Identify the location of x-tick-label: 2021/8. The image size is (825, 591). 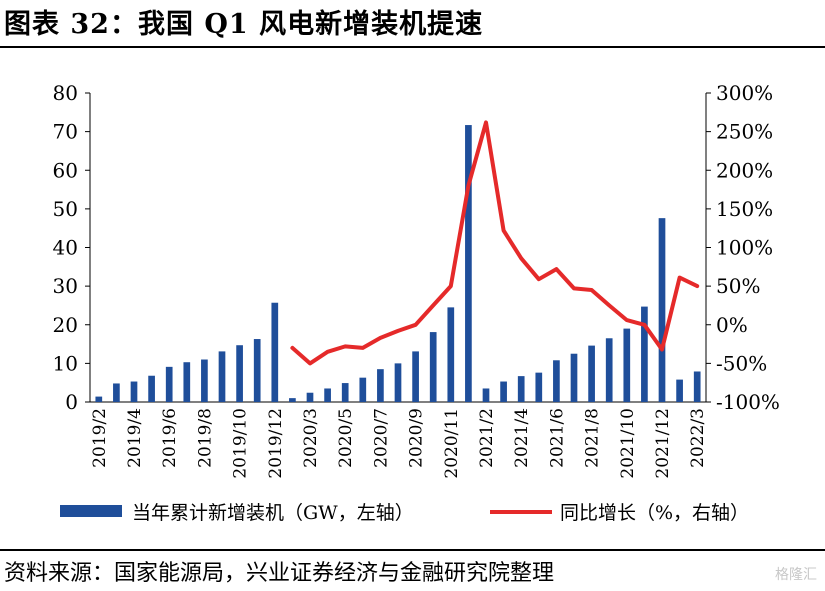
(593, 438).